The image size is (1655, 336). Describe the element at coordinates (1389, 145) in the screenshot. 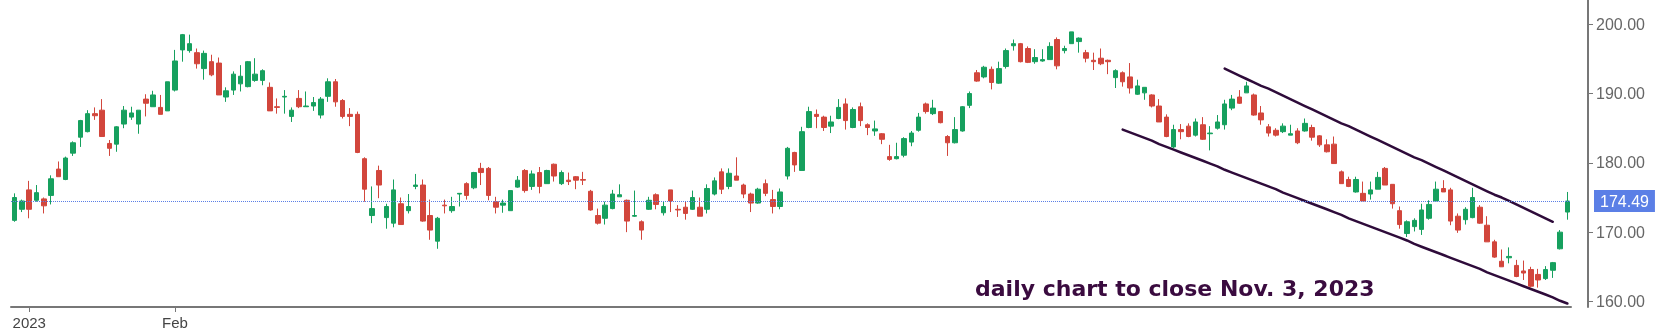

I see `line-series` at that location.